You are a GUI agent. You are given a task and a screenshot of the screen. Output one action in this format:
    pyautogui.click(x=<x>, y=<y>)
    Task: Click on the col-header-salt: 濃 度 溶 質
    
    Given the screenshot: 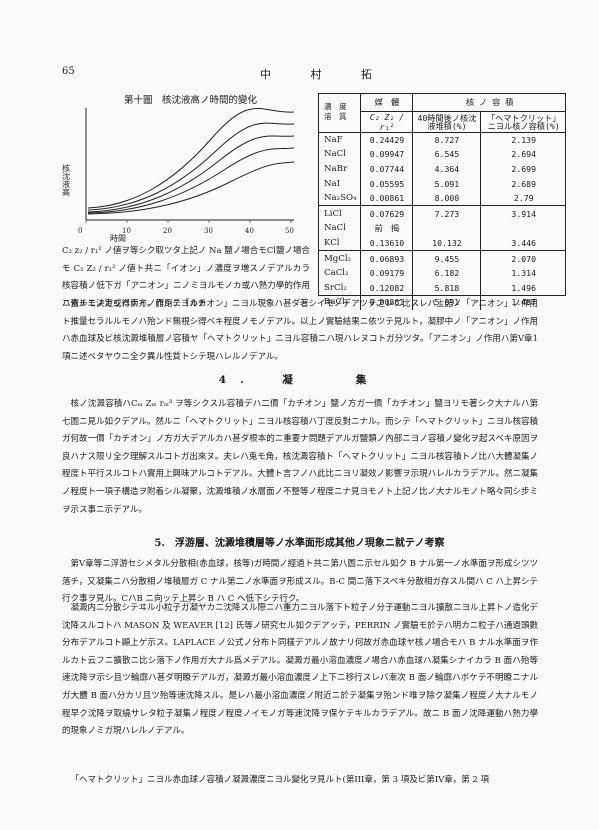 What is the action you would take?
    pyautogui.click(x=339, y=113)
    